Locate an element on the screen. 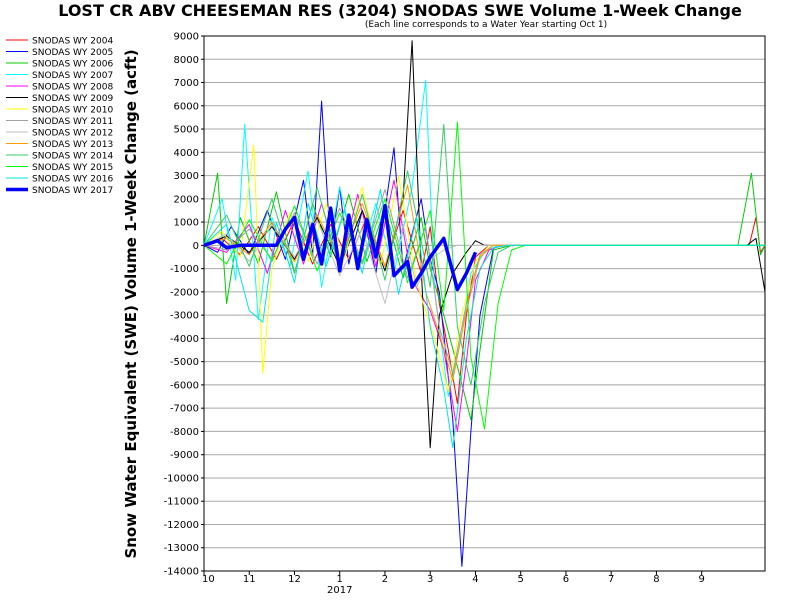 The height and width of the screenshot is (600, 800). legend-label: SNODAS WY 2017 is located at coordinates (72, 191).